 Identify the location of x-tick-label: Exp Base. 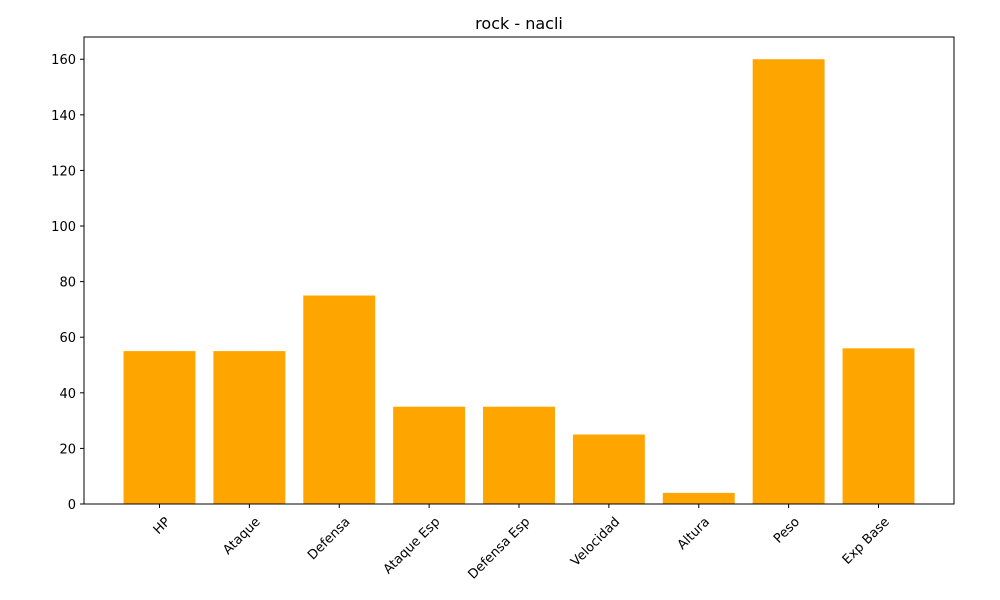
(866, 541).